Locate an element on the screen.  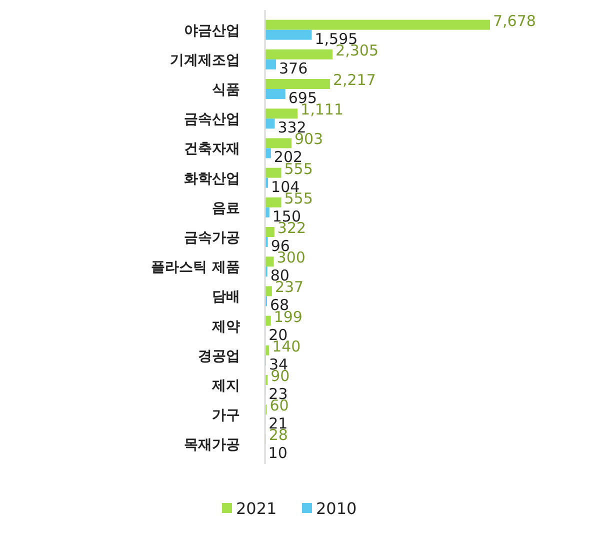
legend-label: 2021 is located at coordinates (256, 508).